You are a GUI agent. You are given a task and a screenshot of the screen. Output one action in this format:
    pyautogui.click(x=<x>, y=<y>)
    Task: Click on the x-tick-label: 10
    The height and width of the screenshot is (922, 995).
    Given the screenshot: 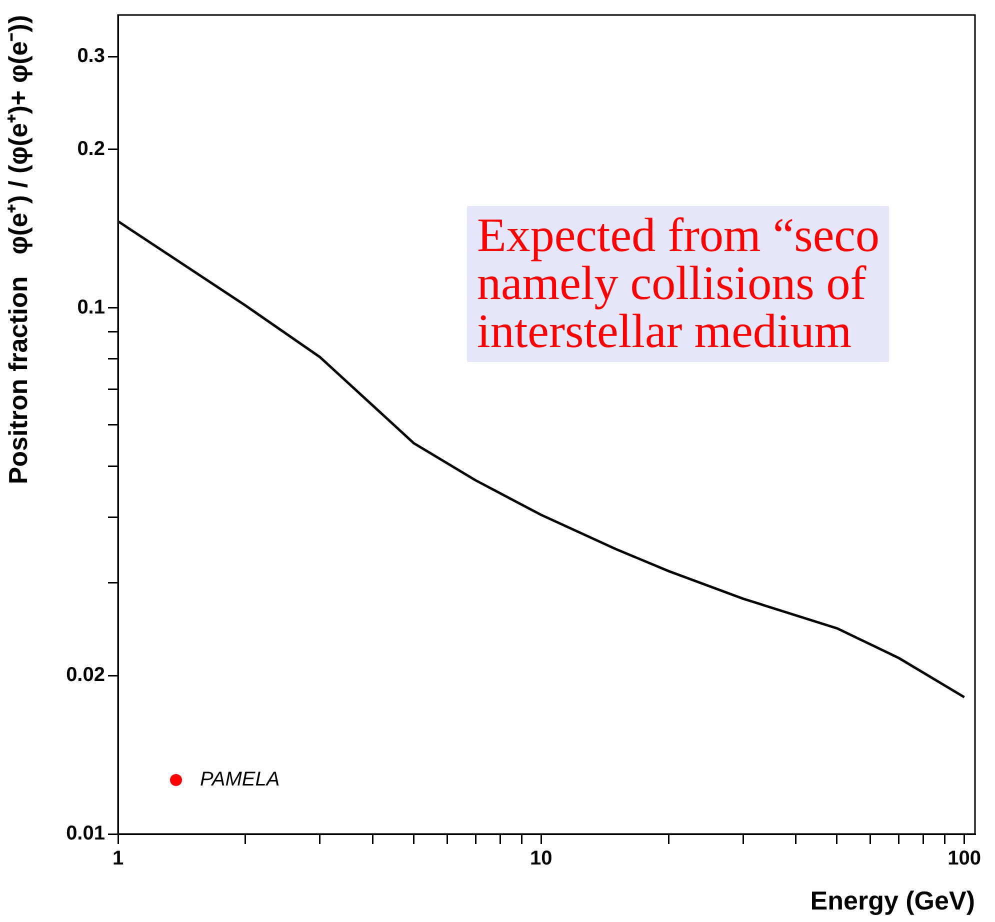 What is the action you would take?
    pyautogui.click(x=541, y=859)
    